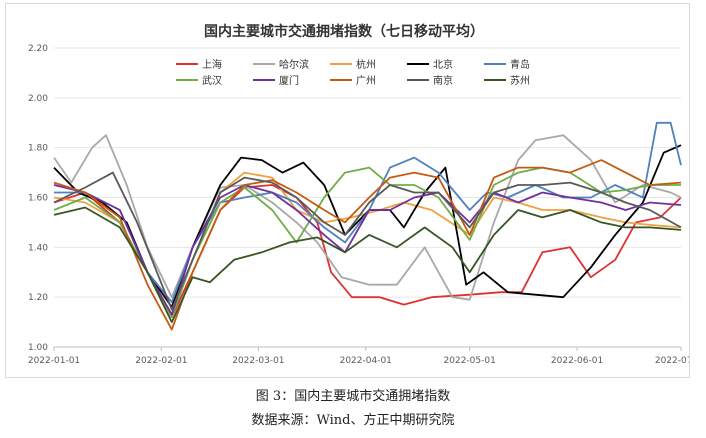  What do you see at coordinates (212, 80) in the screenshot?
I see `legend-label: 武汉` at bounding box center [212, 80].